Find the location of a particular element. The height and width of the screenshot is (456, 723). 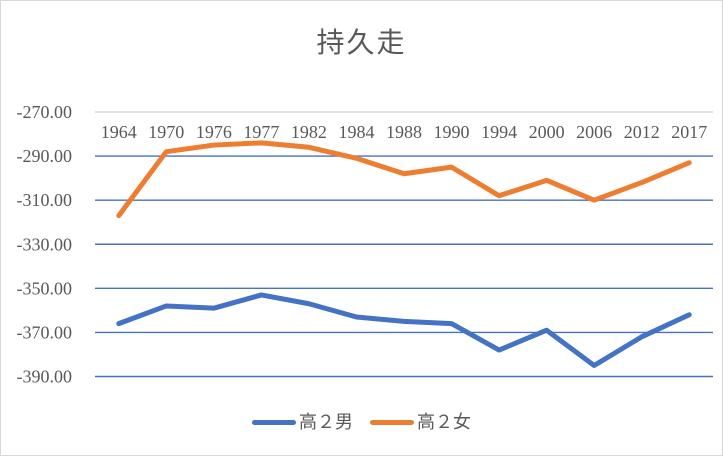

x-tick-label: 1988 is located at coordinates (404, 132).